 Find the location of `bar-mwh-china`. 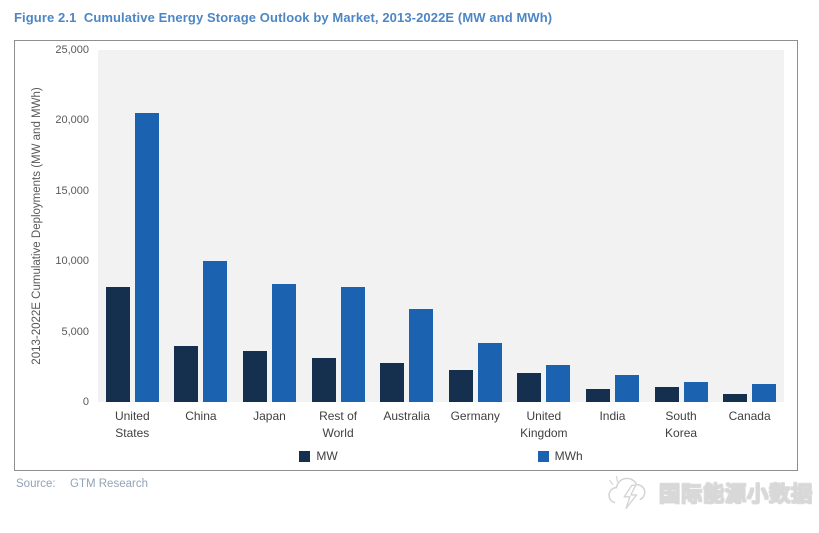

bar-mwh-china is located at coordinates (215, 331).